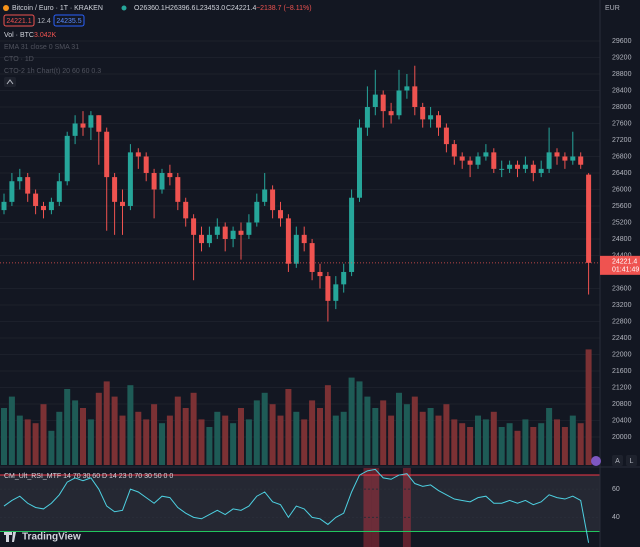 This screenshot has height=547, width=640. I want to click on auto-label: A, so click(617, 461).